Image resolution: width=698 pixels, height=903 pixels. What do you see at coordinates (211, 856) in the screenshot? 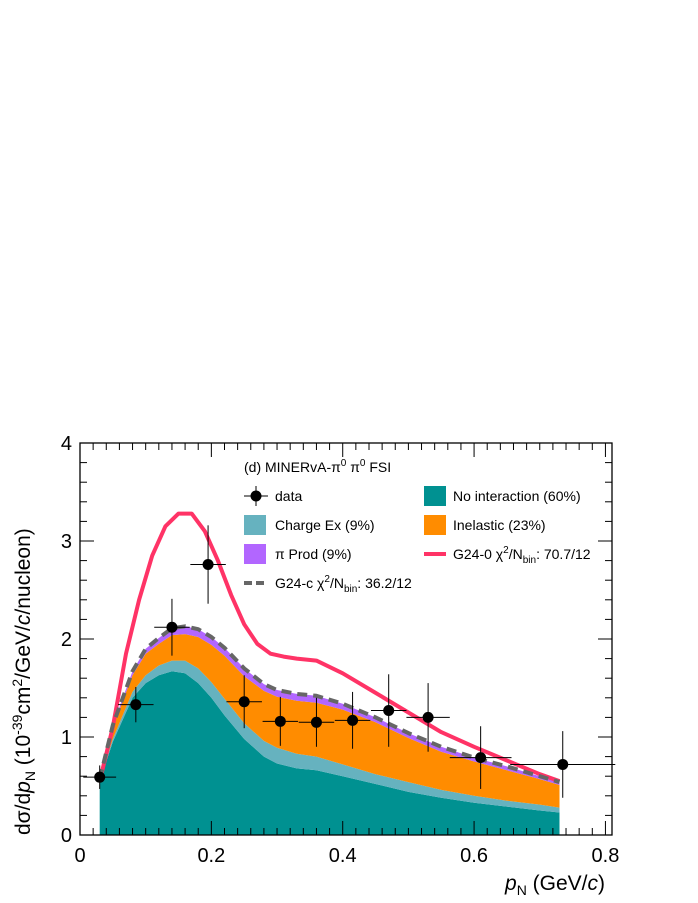
I see `x-tick-label: 0.2` at bounding box center [211, 856].